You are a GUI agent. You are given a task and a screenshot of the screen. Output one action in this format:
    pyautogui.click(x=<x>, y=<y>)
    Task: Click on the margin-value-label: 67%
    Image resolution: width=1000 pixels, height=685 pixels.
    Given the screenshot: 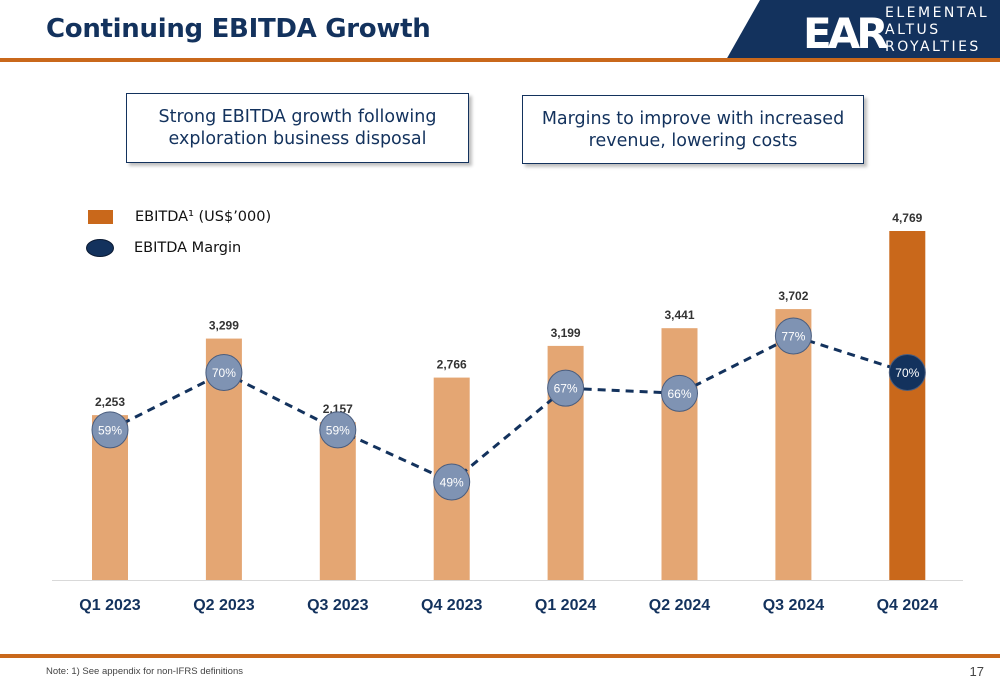 What is the action you would take?
    pyautogui.click(x=566, y=389)
    